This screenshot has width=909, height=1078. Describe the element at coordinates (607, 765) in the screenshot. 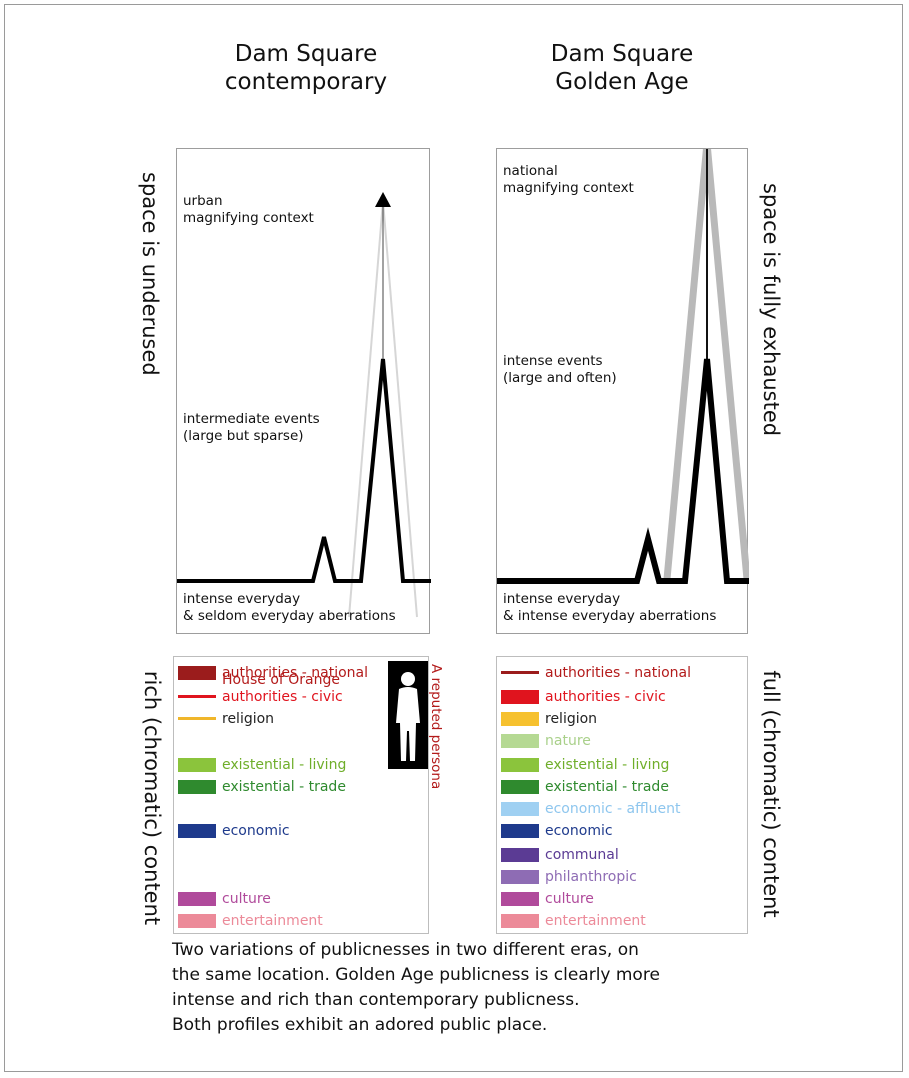

I see `legend-golden-age-label: existential - living` at that location.